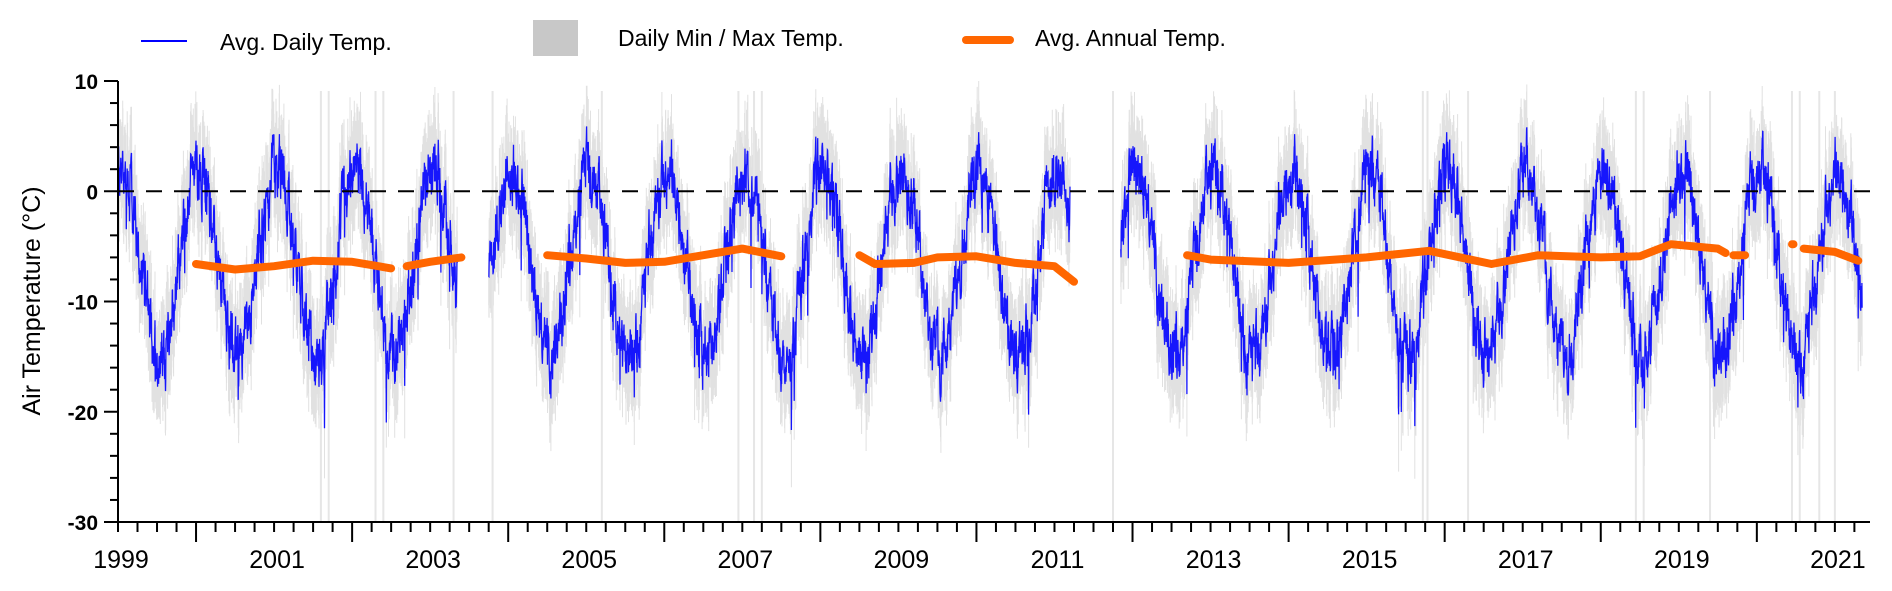 Image resolution: width=1892 pixels, height=591 pixels. Describe the element at coordinates (555, 38) in the screenshot. I see `legend-swatch-minmax` at that location.